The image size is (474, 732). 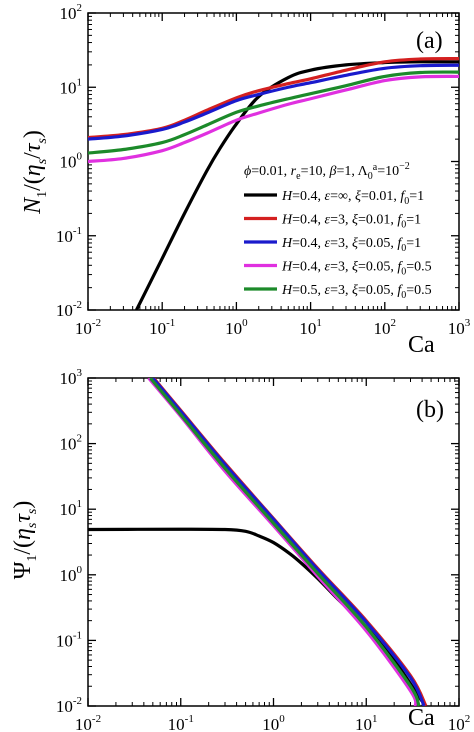 I want to click on y-axis-title-b: Ψ1/(ηsτs), so click(x=25, y=540).